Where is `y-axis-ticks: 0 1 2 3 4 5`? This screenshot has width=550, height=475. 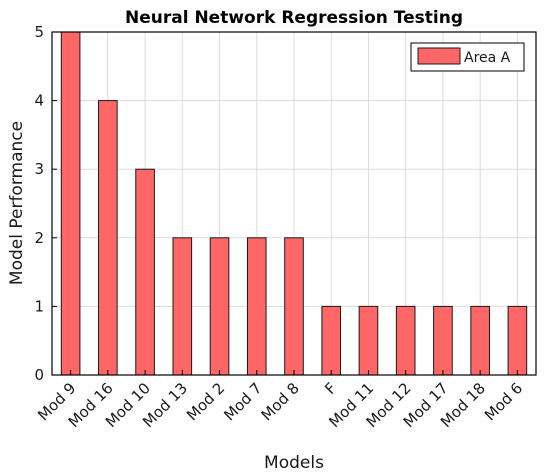 y-axis-ticks: 0 1 2 3 4 5 is located at coordinates (45, 203).